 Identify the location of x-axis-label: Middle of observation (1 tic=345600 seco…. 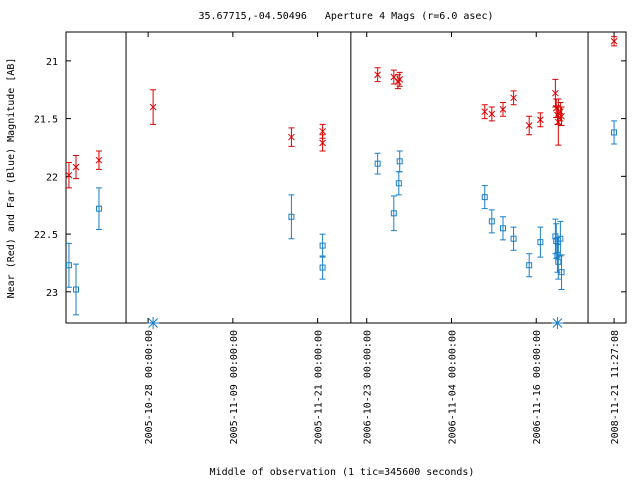
(342, 472).